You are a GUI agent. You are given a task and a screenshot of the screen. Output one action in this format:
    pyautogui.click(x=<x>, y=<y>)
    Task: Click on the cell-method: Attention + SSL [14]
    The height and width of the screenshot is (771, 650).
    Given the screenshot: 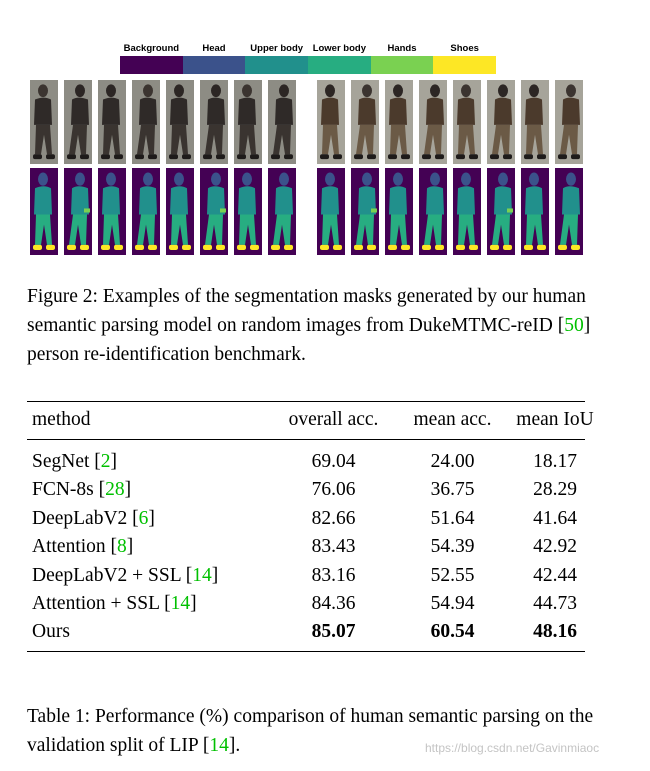 What is the action you would take?
    pyautogui.click(x=114, y=604)
    